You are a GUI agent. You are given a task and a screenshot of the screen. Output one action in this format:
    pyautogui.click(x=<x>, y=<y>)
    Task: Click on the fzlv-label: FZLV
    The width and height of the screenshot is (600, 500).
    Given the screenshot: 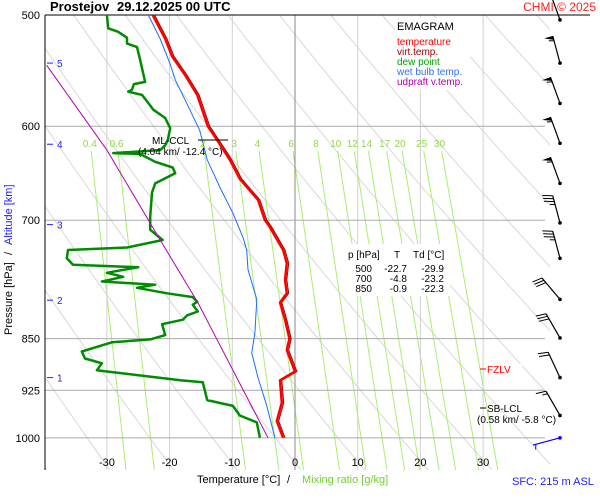 What is the action you would take?
    pyautogui.click(x=499, y=370)
    